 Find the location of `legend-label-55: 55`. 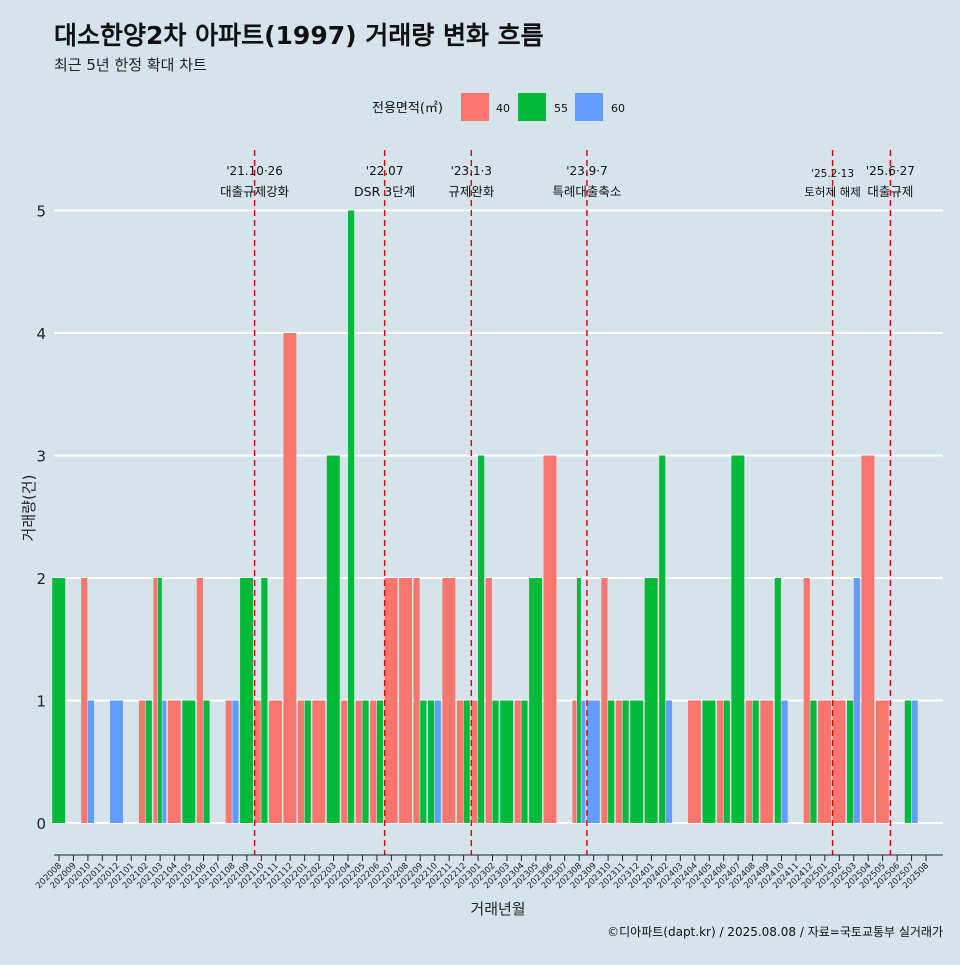

legend-label-55: 55 is located at coordinates (561, 108).